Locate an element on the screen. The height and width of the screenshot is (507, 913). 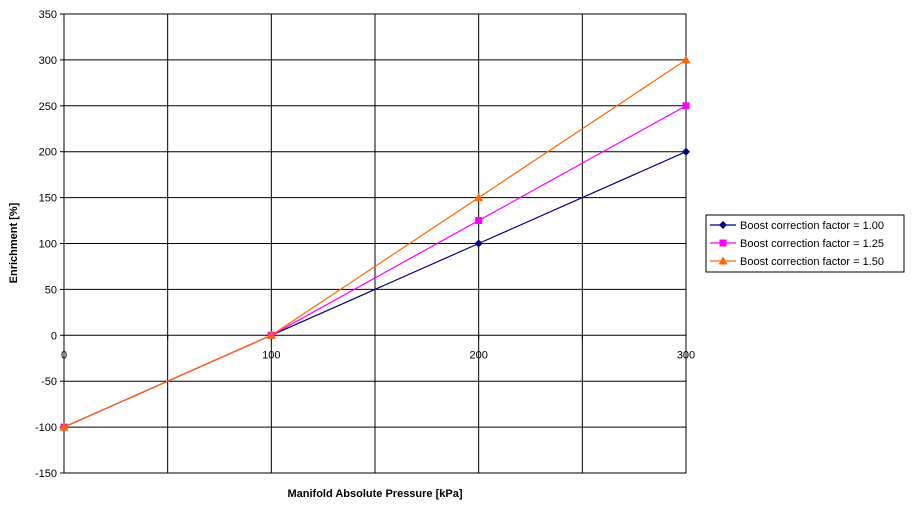
y-axis-label: Enrichment [%] is located at coordinates (14, 242).